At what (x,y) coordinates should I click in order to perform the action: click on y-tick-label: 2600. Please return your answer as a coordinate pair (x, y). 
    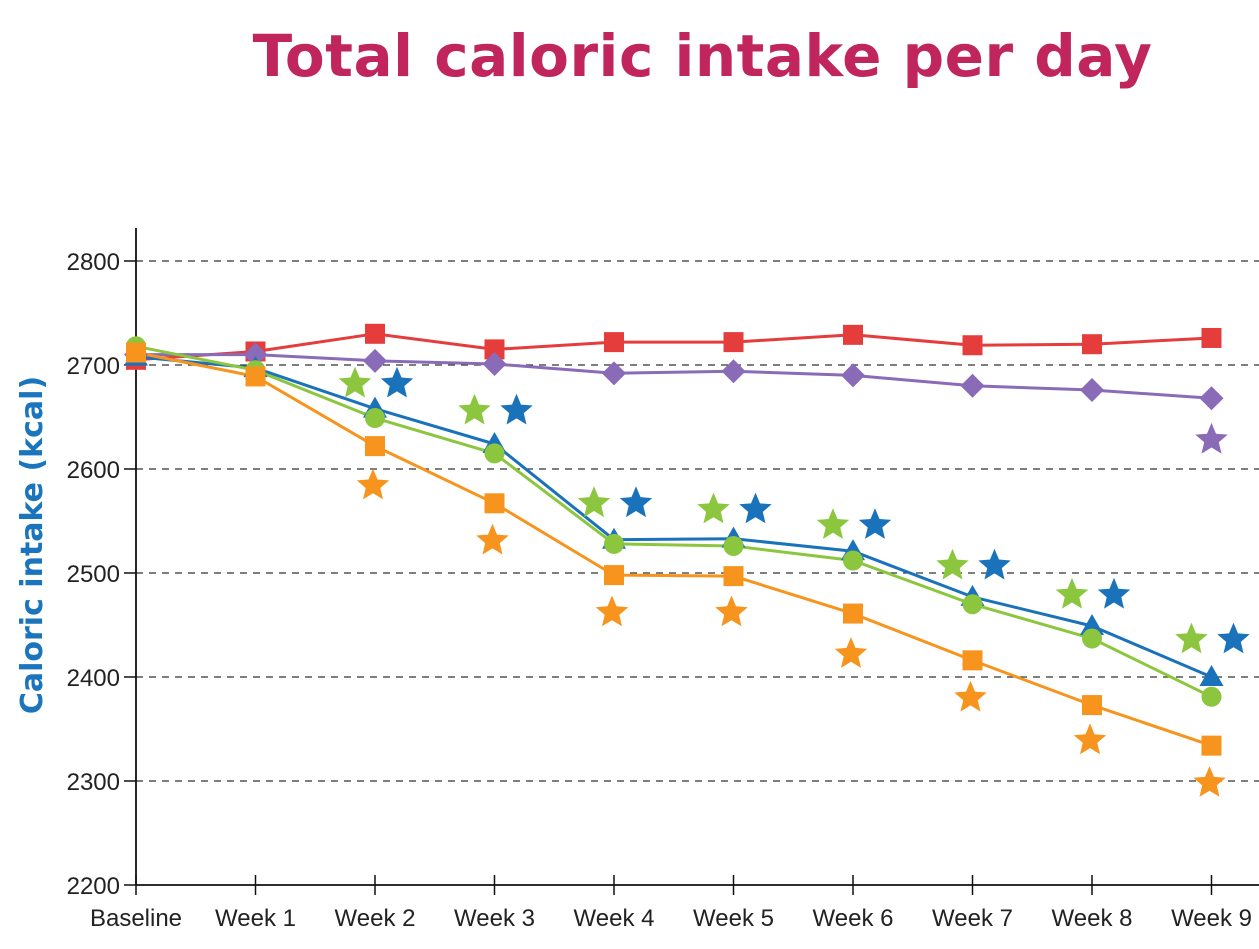
    Looking at the image, I should click on (93, 470).